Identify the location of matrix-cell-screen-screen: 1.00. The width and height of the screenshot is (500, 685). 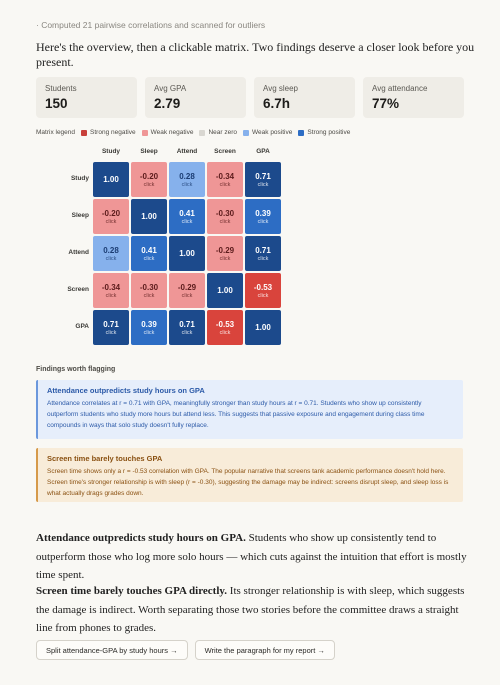
(225, 290).